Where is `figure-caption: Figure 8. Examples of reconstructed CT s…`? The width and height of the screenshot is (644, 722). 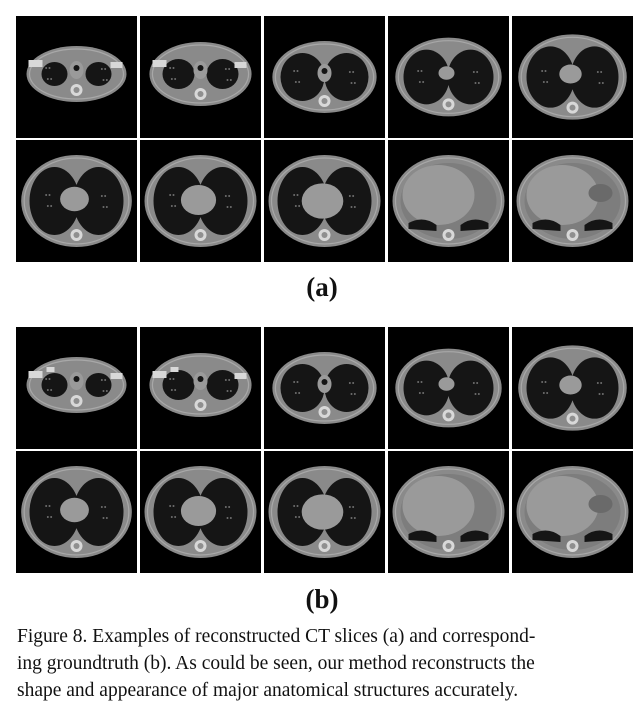 figure-caption: Figure 8. Examples of reconstructed CT s… is located at coordinates (323, 663).